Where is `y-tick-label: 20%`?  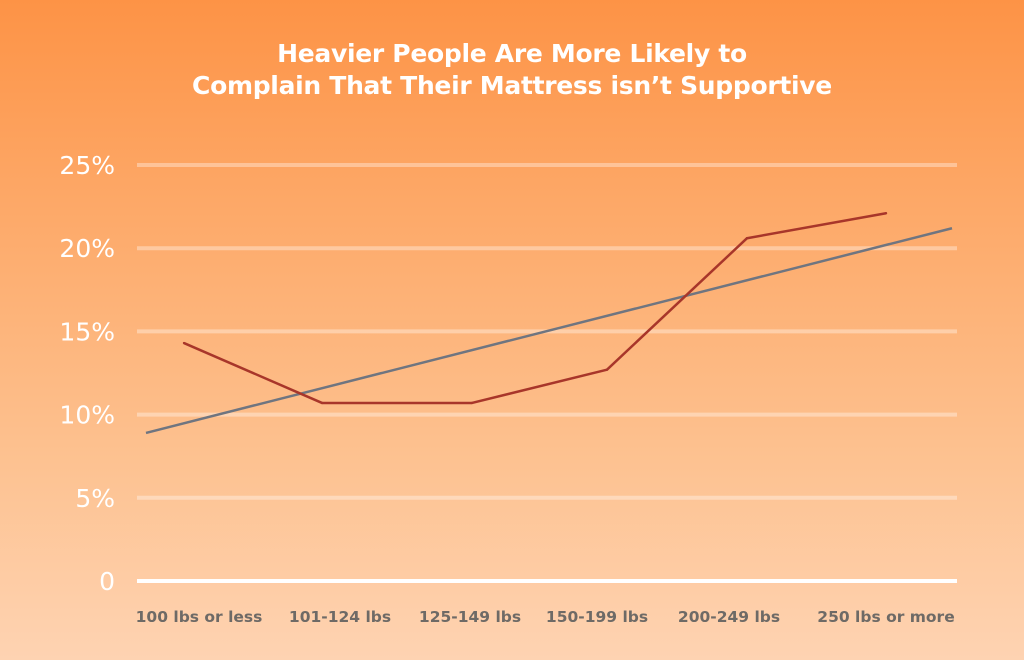
y-tick-label: 20% is located at coordinates (87, 248).